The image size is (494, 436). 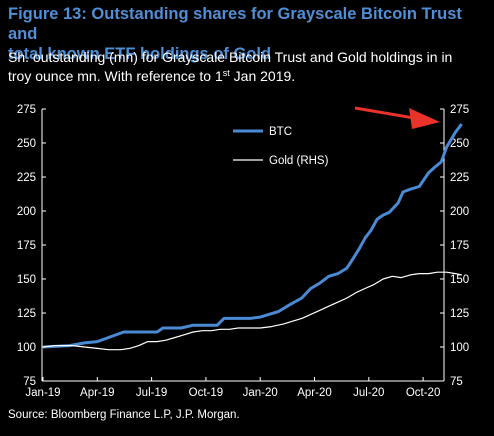 What do you see at coordinates (459, 110) in the screenshot?
I see `y-right-tick-label: 275` at bounding box center [459, 110].